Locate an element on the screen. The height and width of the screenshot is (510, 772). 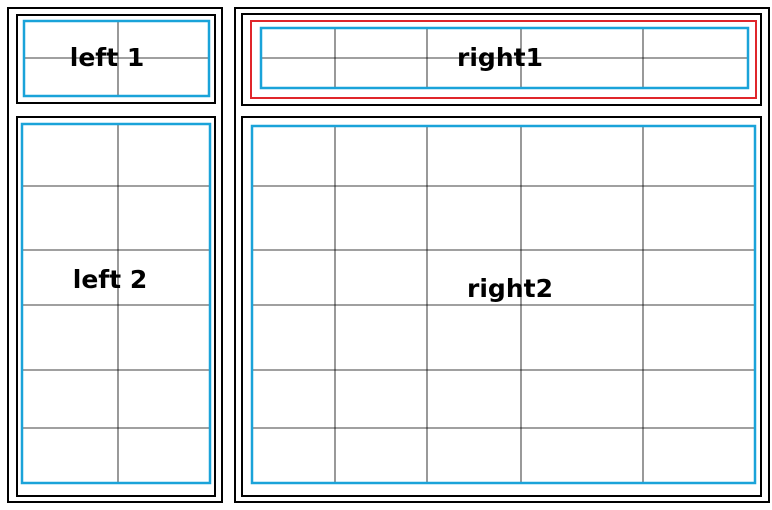
right-1-panel: right1 is located at coordinates (501, 59).